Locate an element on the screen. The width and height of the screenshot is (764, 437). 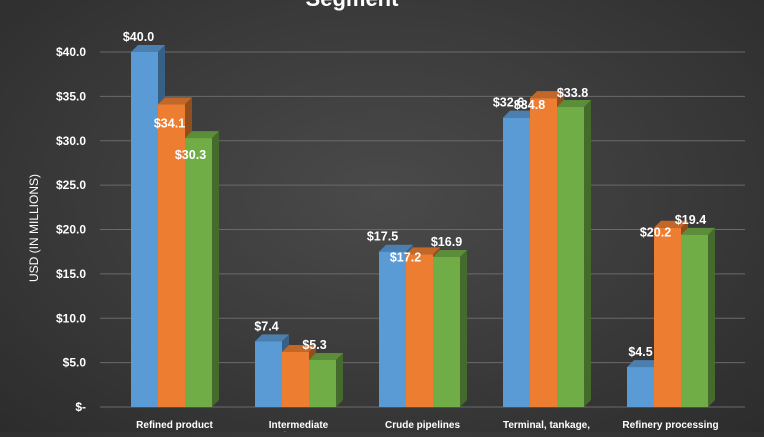
y-tick-label: $25.0 is located at coordinates (71, 185).